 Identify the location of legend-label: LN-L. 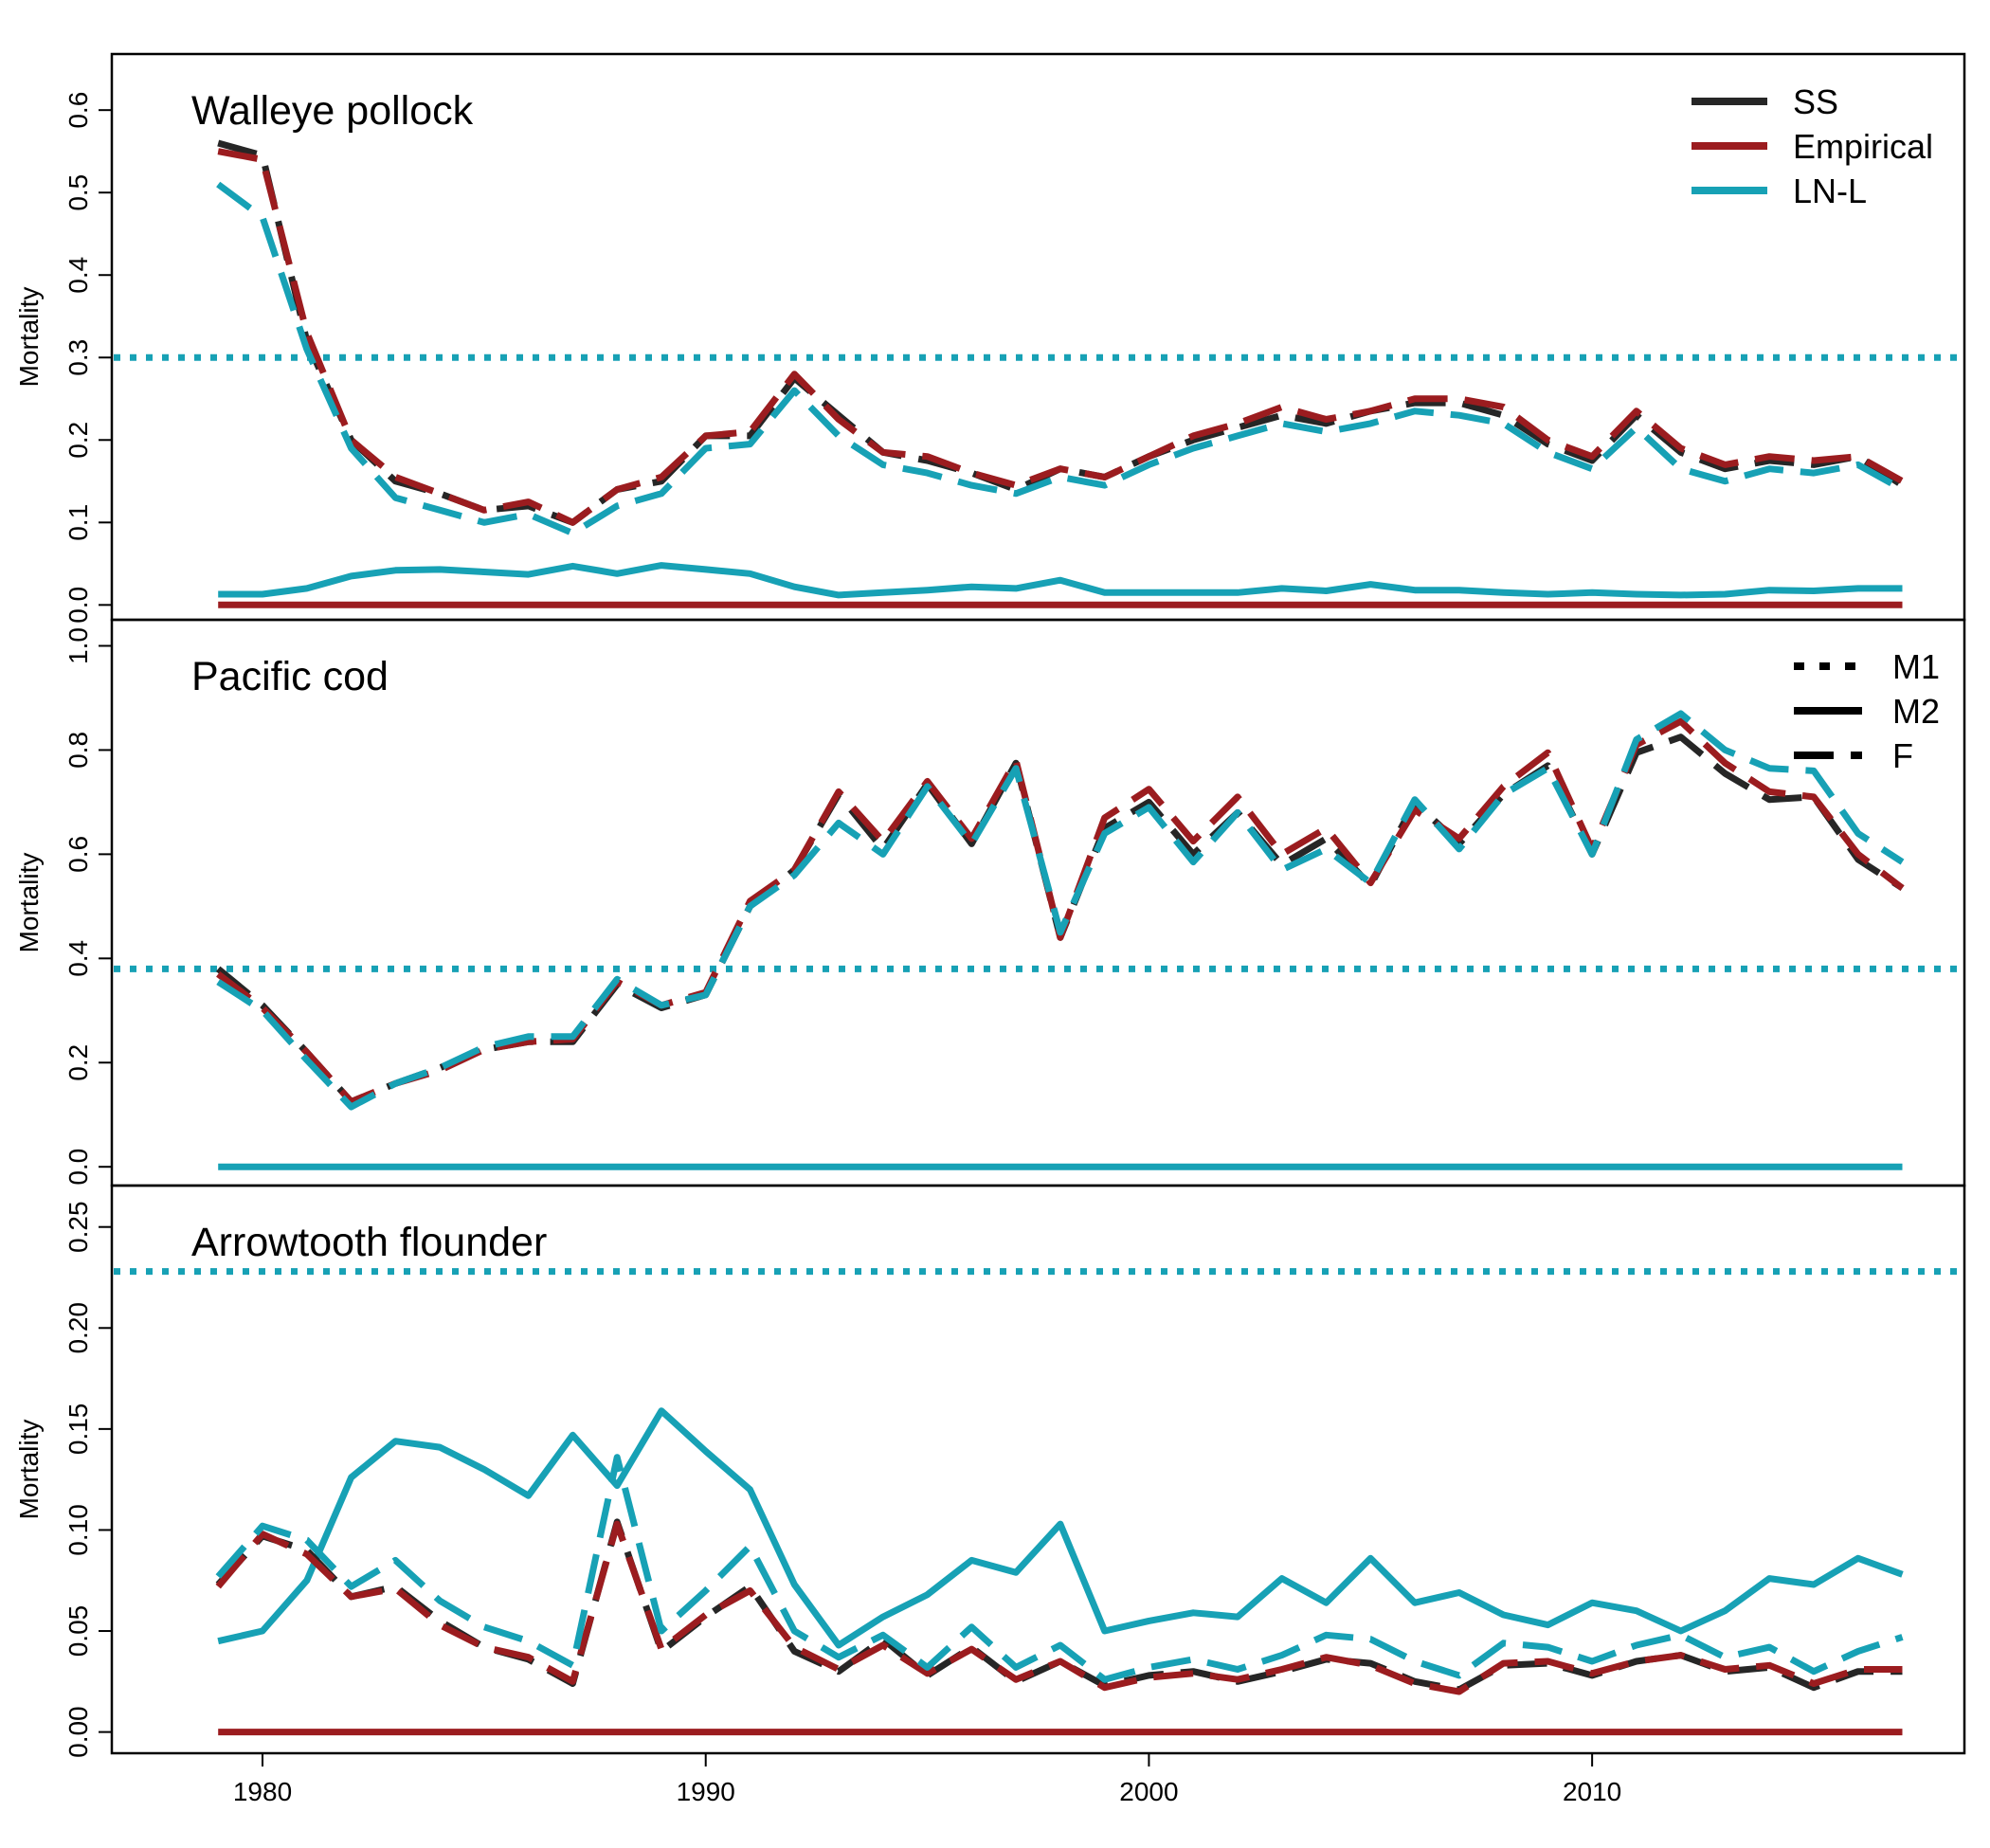
(1830, 191).